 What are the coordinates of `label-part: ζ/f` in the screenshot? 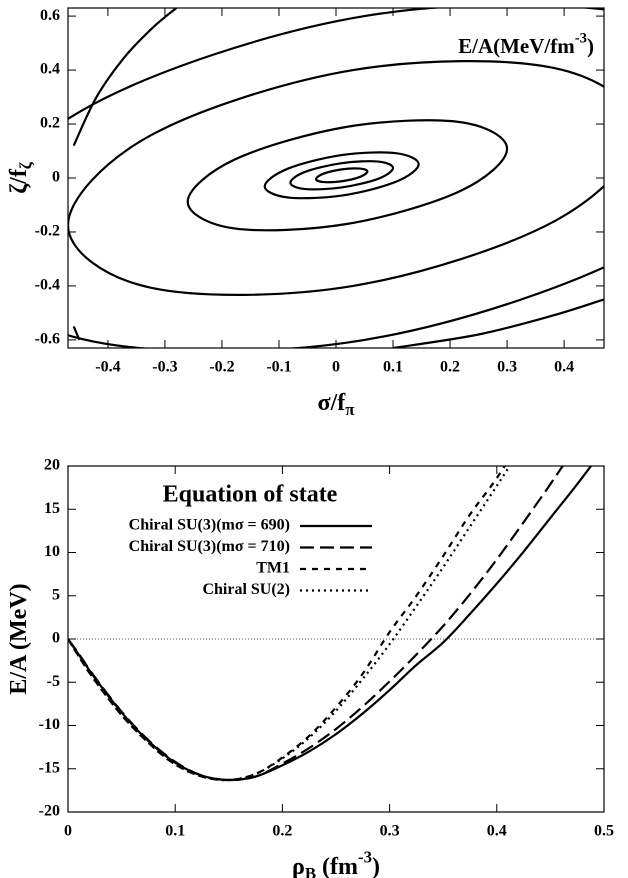 It's located at (19, 181).